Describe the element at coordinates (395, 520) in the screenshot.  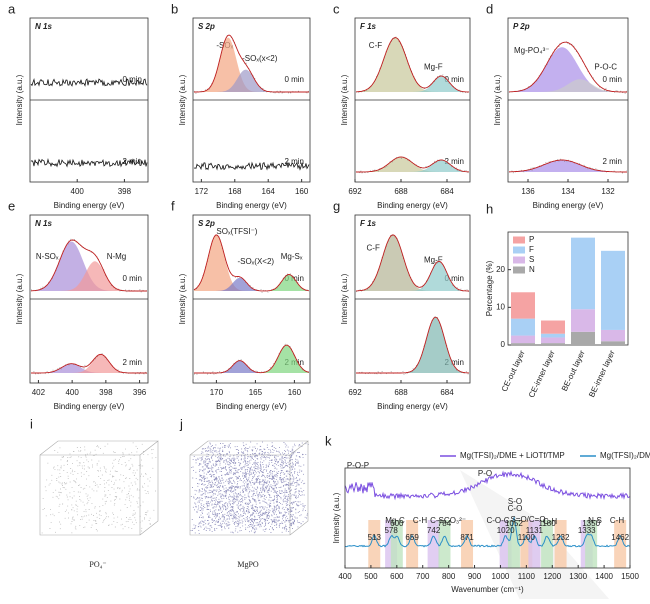
I see `bond-label: Mg-C` at that location.